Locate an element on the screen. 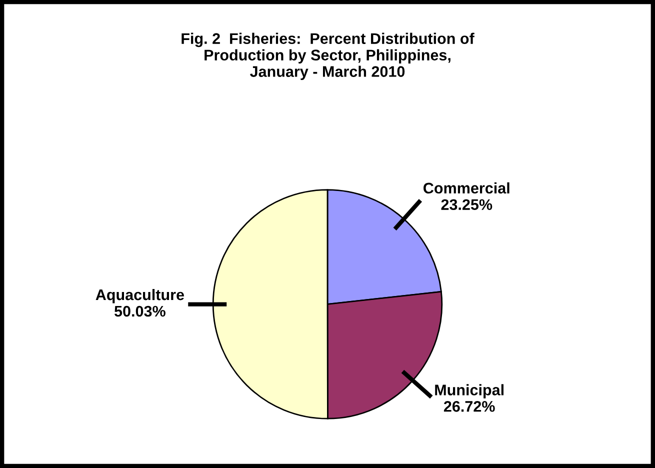 The height and width of the screenshot is (468, 655). data-label: 26.72% is located at coordinates (469, 406).